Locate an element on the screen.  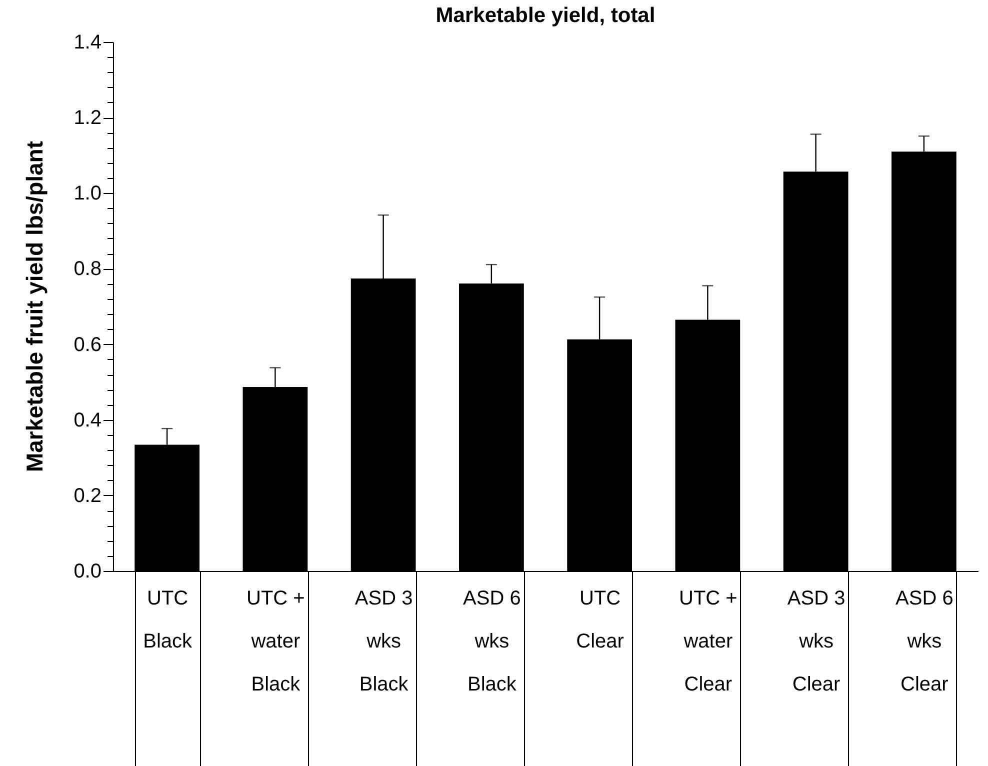
y-tick-label: 1.4 is located at coordinates (88, 43).